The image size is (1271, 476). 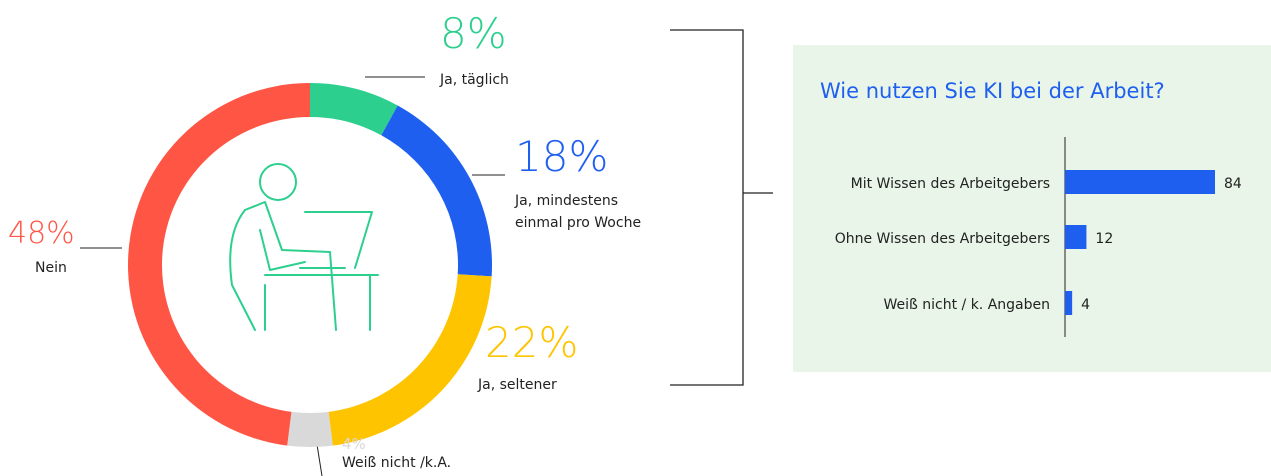 What do you see at coordinates (41, 233) in the screenshot?
I see `value-label: 48%` at bounding box center [41, 233].